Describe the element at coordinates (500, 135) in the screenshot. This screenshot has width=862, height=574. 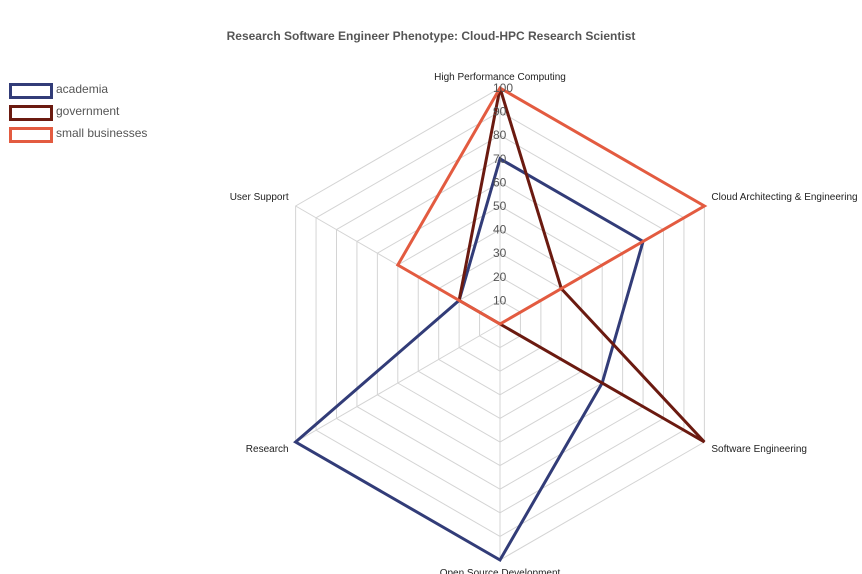
I see `tick-label: 80` at that location.